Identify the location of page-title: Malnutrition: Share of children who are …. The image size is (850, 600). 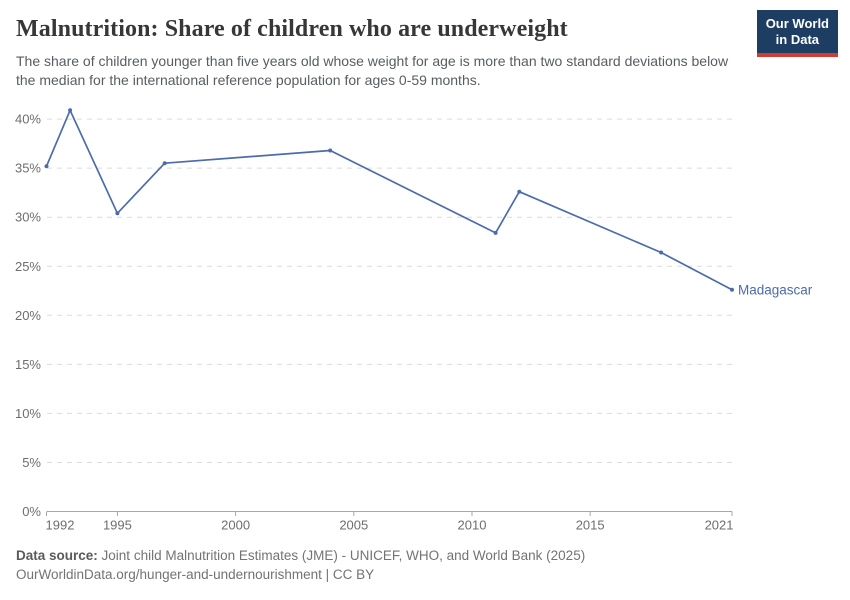
(292, 29).